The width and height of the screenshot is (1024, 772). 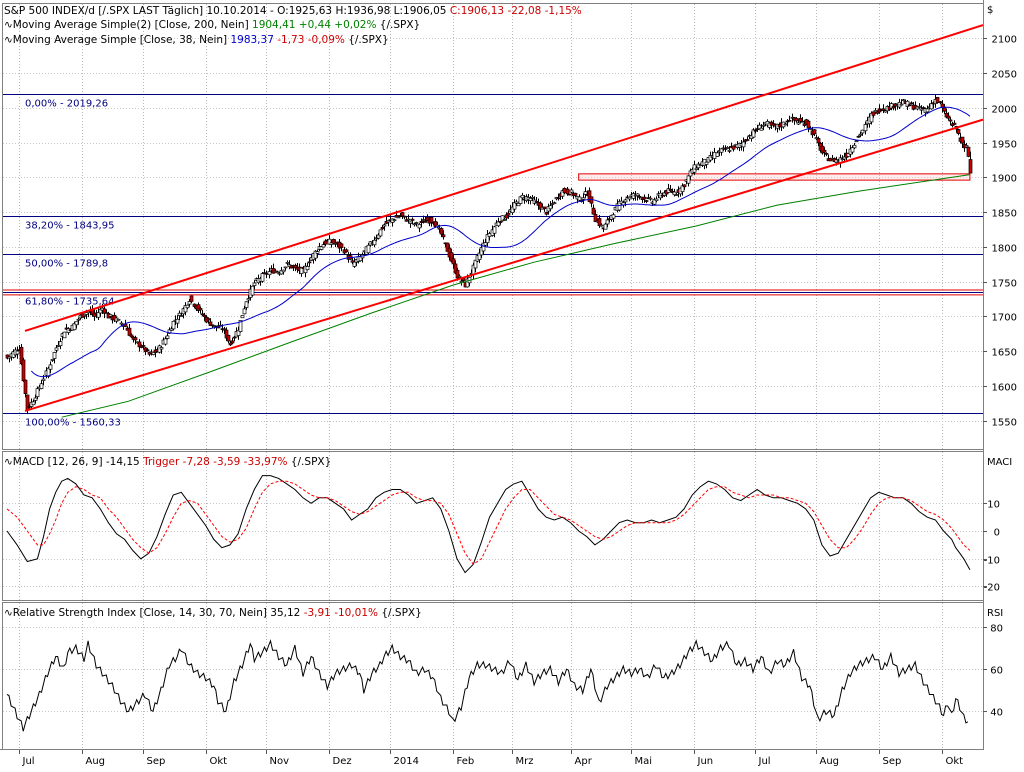 What do you see at coordinates (364, 11) in the screenshot?
I see `header-part-3: H:1936,98` at bounding box center [364, 11].